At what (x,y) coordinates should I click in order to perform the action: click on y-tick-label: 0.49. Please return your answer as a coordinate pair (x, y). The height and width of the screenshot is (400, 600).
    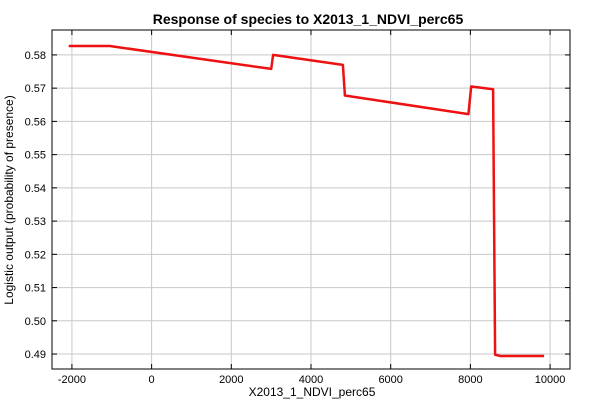
    Looking at the image, I should click on (35, 355).